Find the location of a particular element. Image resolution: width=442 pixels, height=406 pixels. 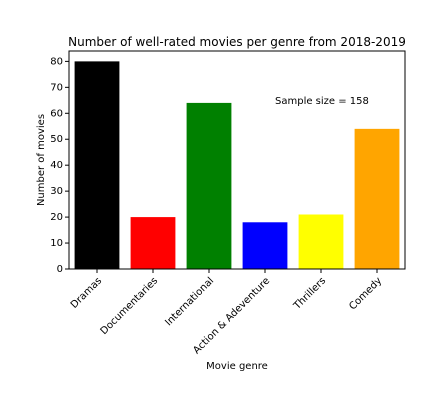

bar-action-adeventure is located at coordinates (265, 245).